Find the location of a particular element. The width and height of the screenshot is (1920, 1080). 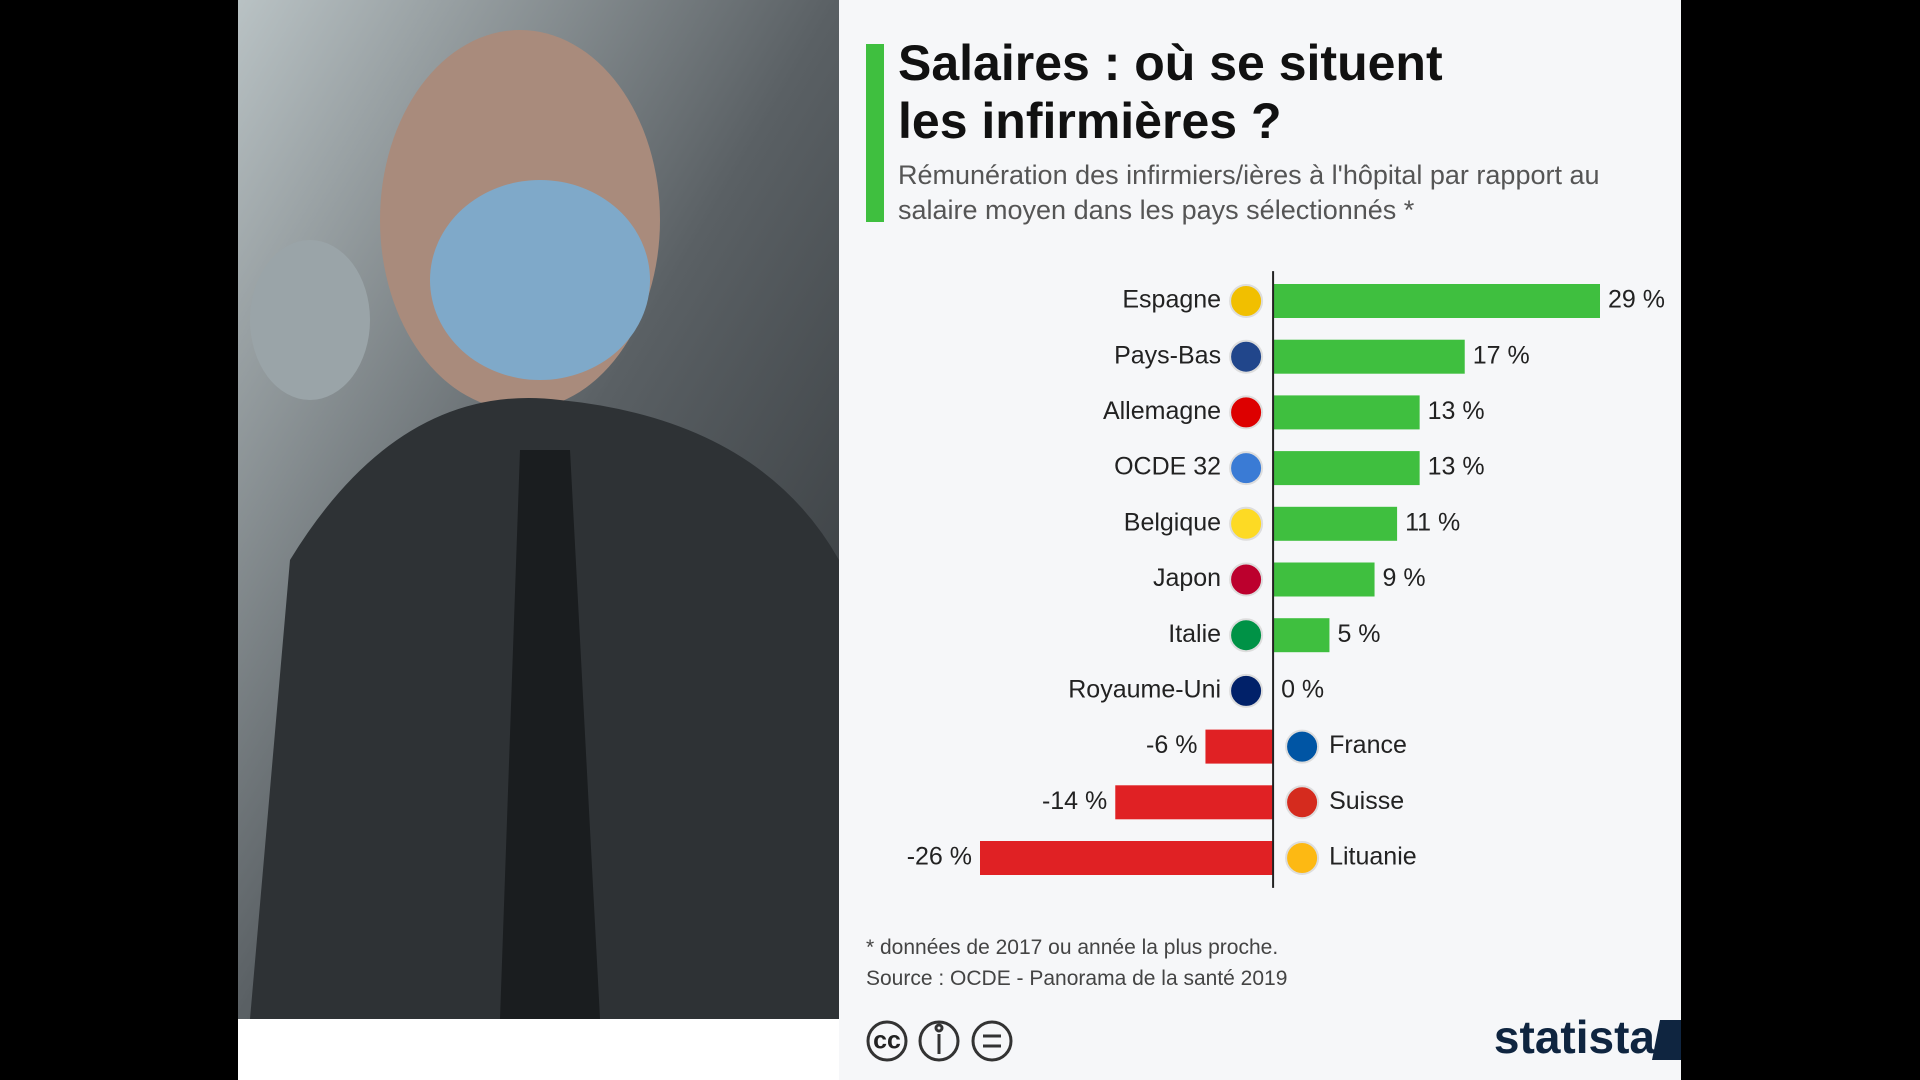

category-label: Lituanie is located at coordinates (1373, 857).